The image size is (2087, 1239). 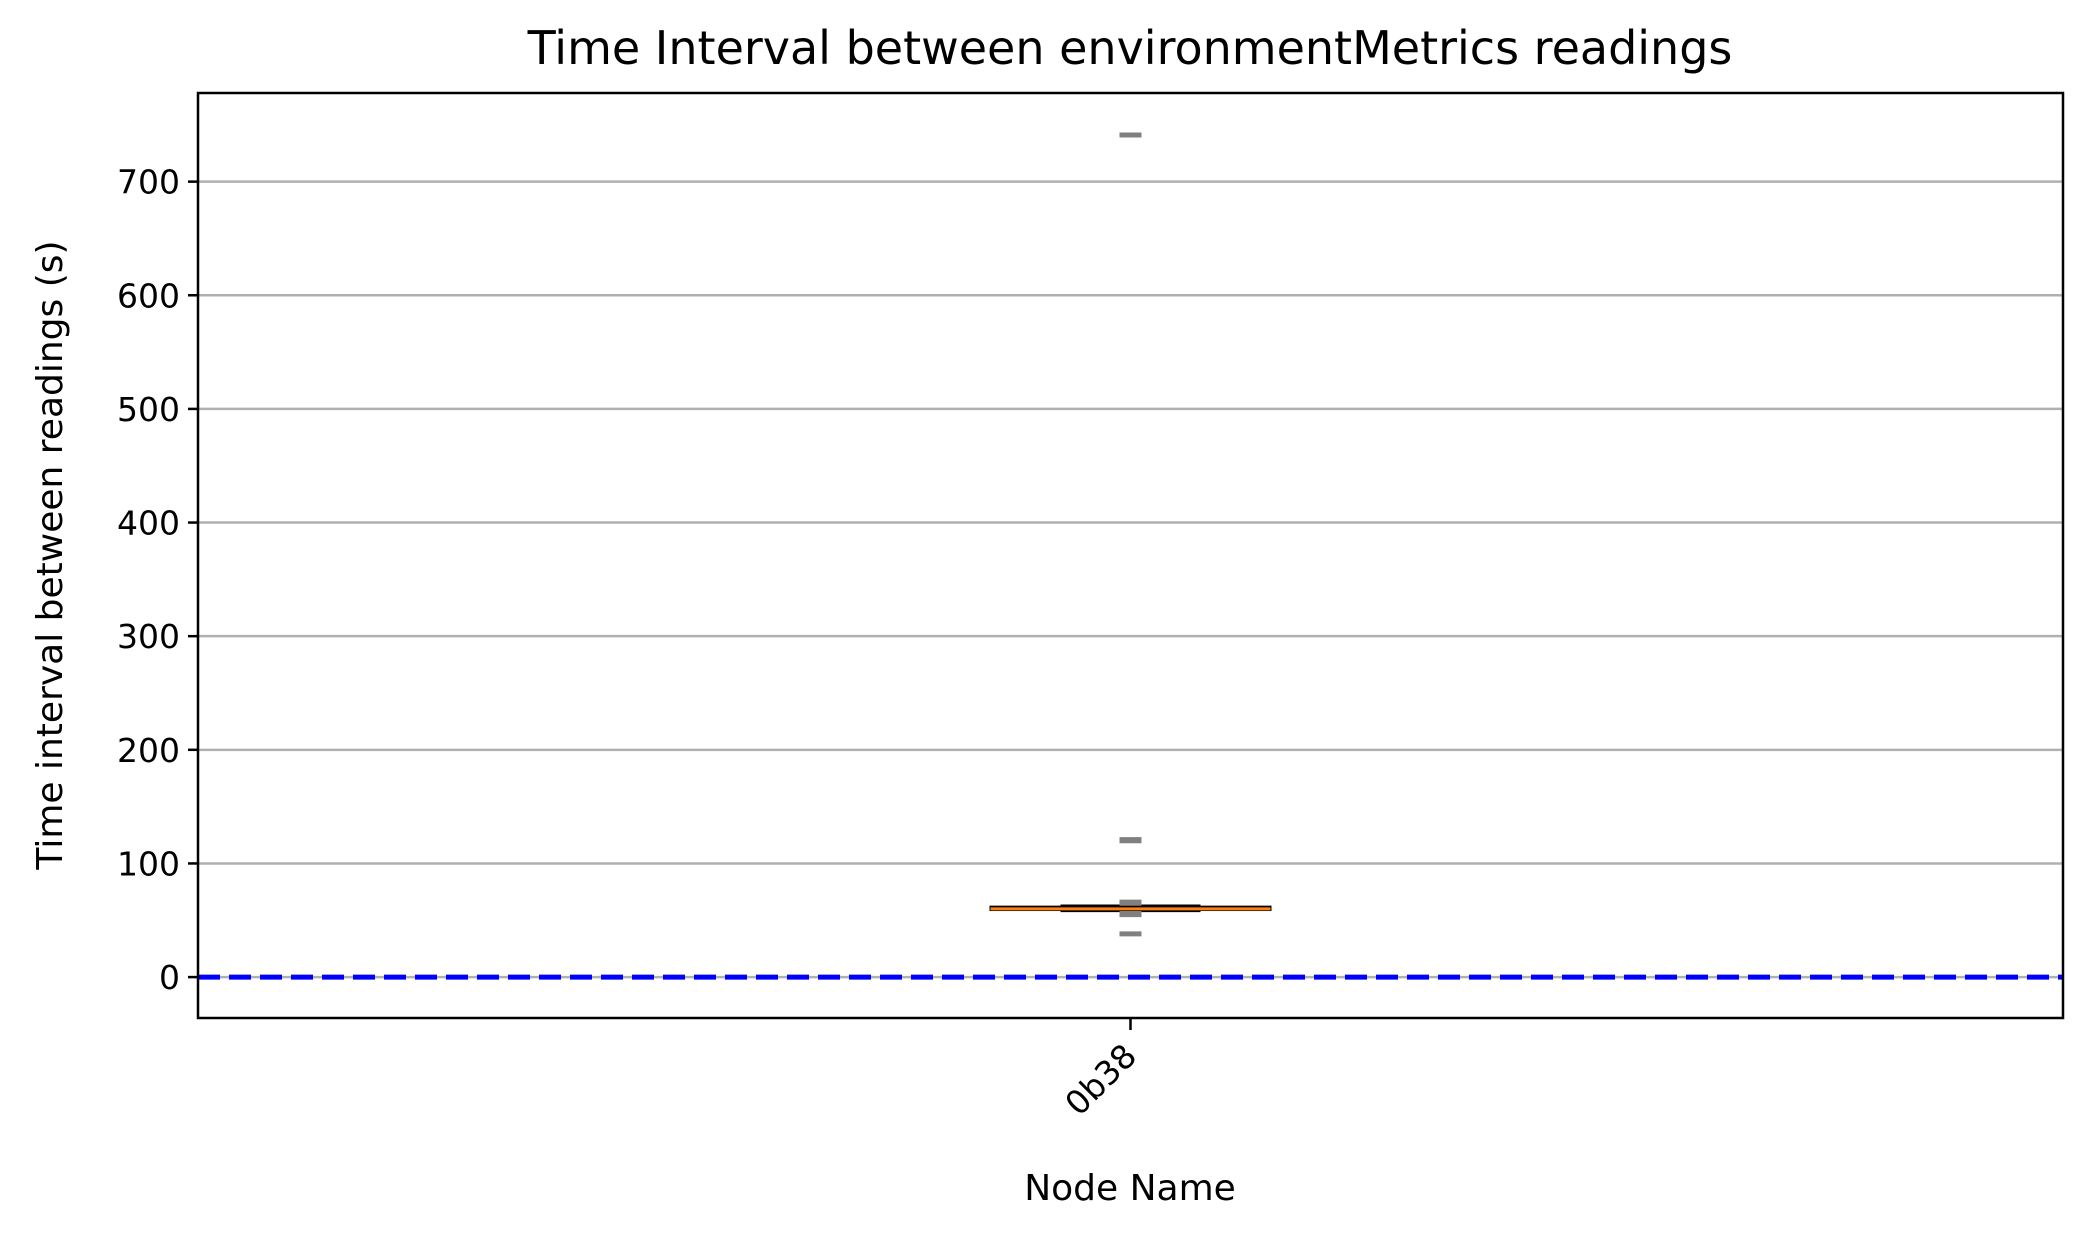 I want to click on boxplots, so click(x=1130, y=908).